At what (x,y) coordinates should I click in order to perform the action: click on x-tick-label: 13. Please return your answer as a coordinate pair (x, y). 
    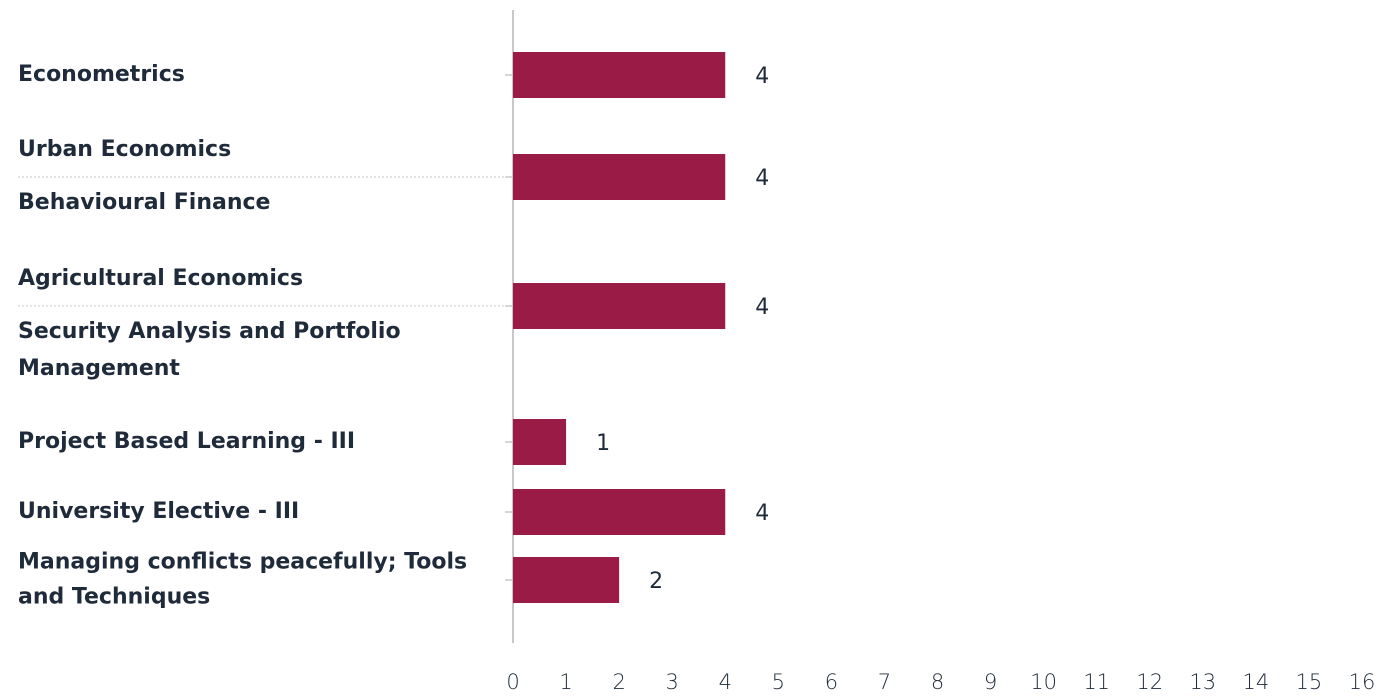
    Looking at the image, I should click on (1202, 682).